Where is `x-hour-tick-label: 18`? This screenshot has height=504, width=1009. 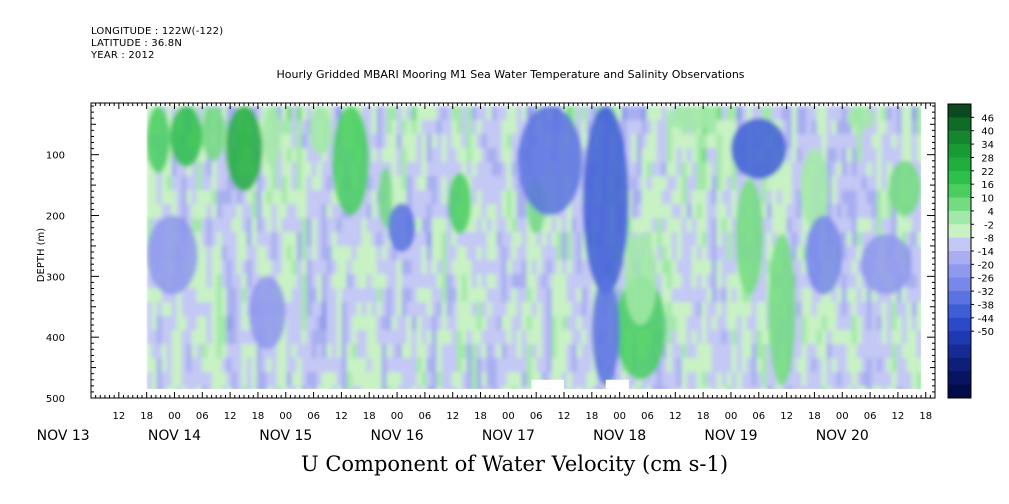
x-hour-tick-label: 18 is located at coordinates (480, 416).